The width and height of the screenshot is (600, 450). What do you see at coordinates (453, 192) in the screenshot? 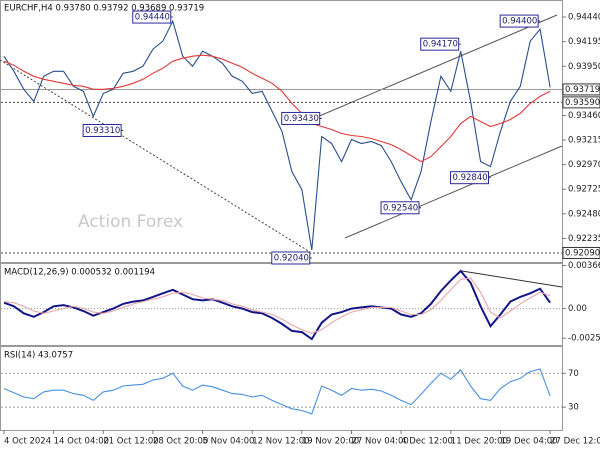
I see `channel-lower` at bounding box center [453, 192].